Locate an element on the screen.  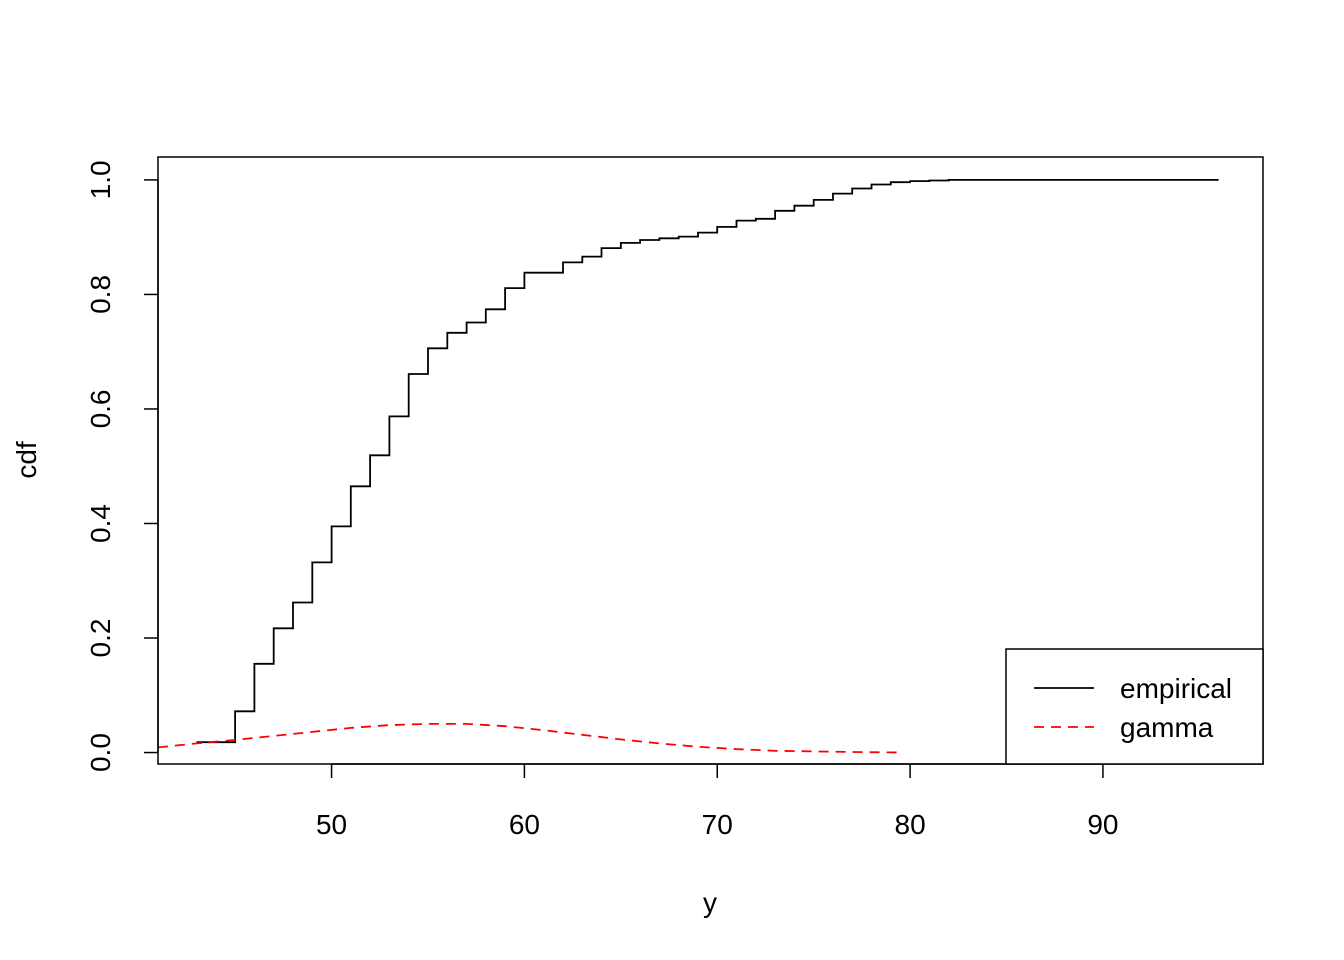
legend-box is located at coordinates (1134, 706).